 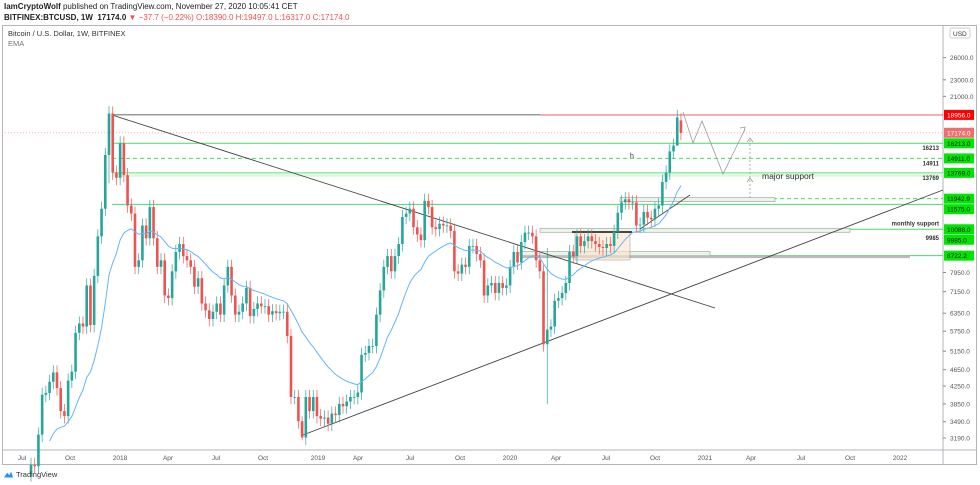 What do you see at coordinates (527, 174) in the screenshot?
I see `support-band` at bounding box center [527, 174].